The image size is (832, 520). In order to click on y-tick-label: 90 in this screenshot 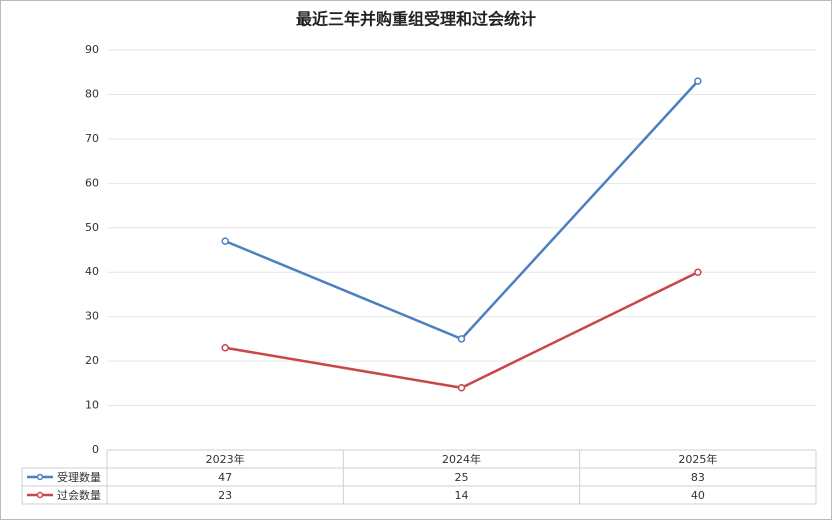, I will do `click(92, 49)`.